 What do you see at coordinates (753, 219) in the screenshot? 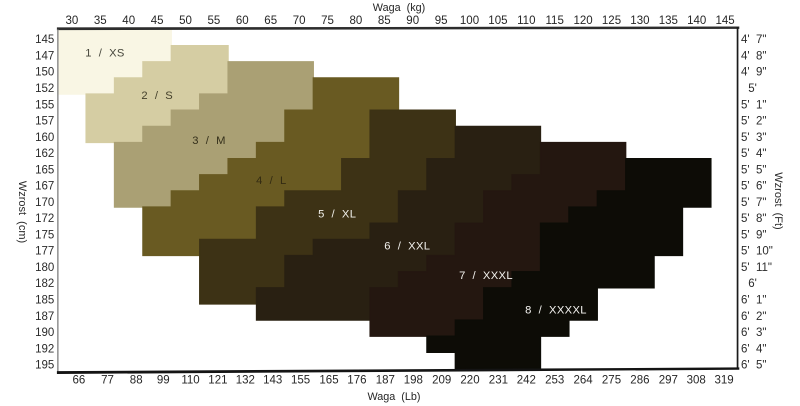
I see `svg-text: 5' 8"` at bounding box center [753, 219].